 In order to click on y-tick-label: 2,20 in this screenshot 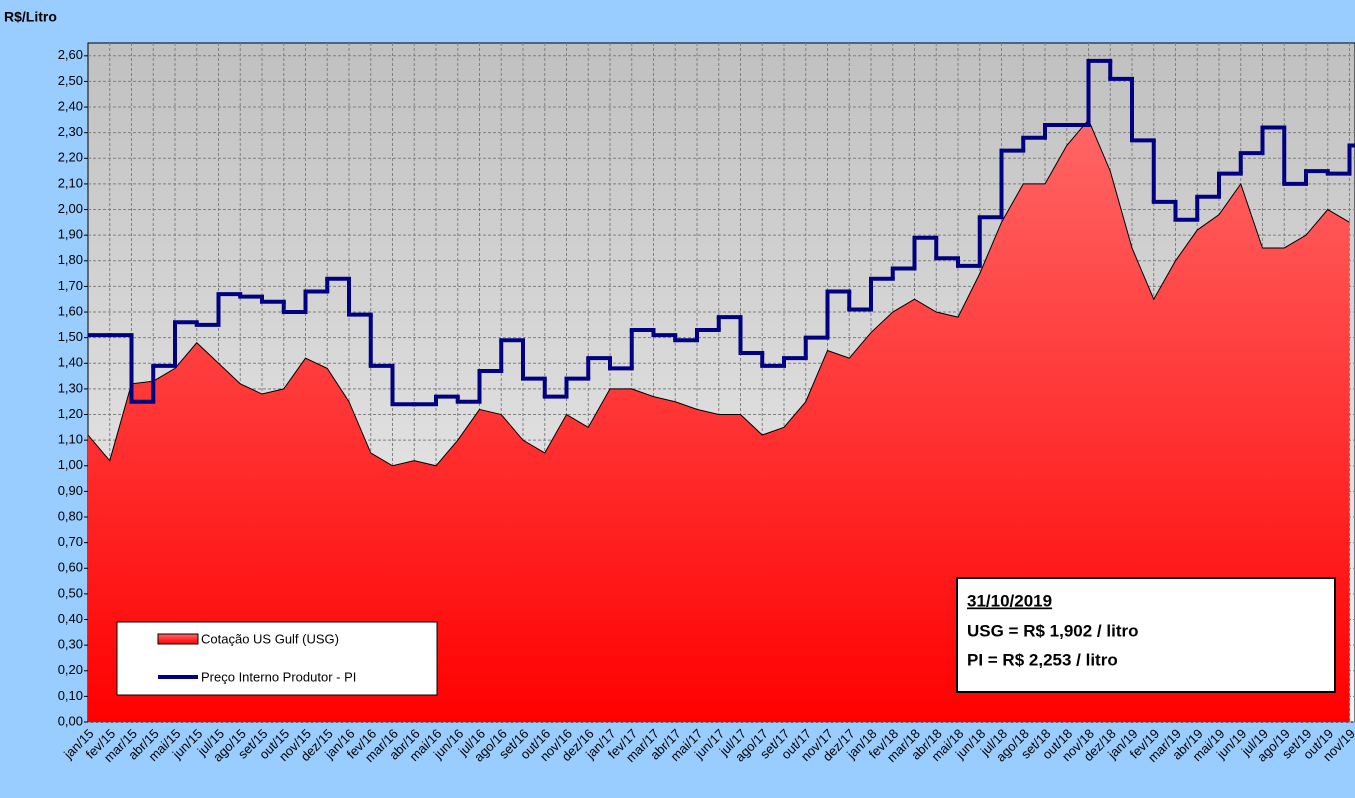, I will do `click(70, 157)`.